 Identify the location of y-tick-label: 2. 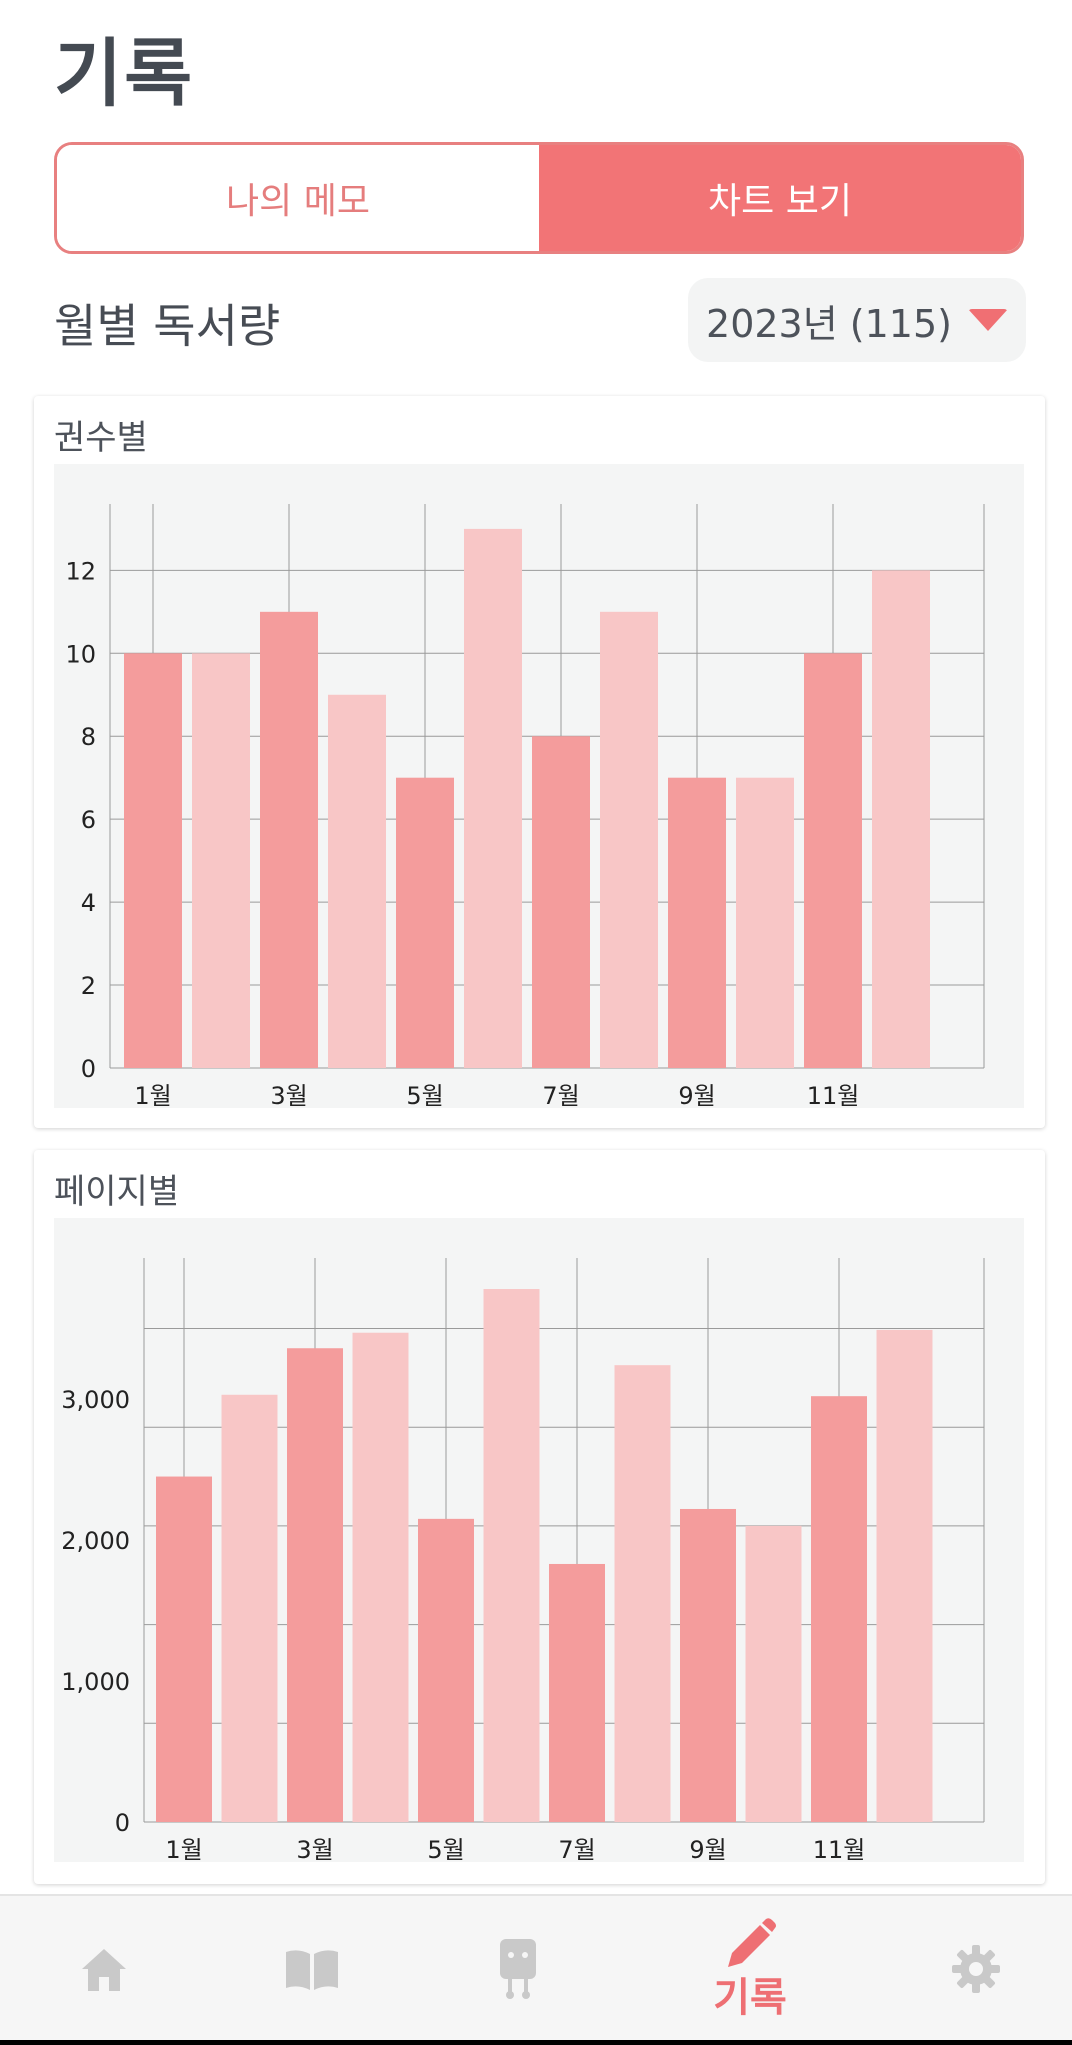
(88, 986).